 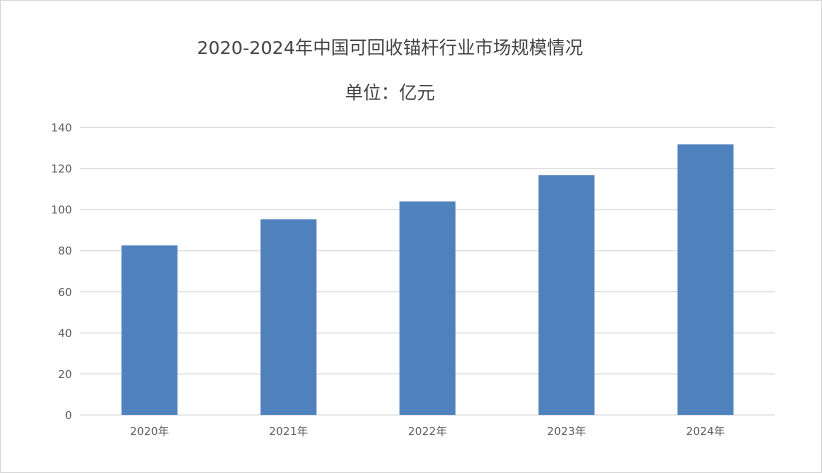 I want to click on x-tick-label: 2022年, so click(x=427, y=431).